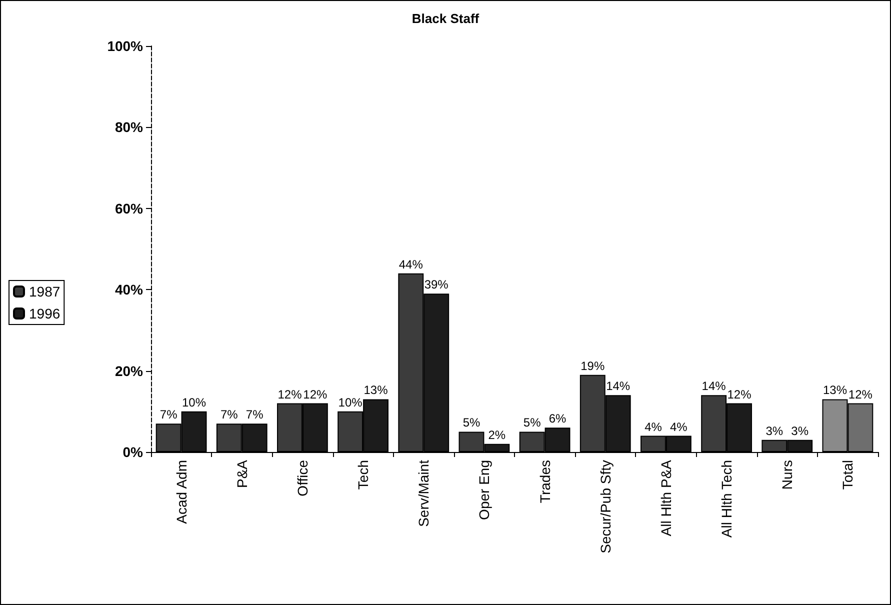  Describe the element at coordinates (592, 365) in the screenshot. I see `data-label: 19%` at that location.